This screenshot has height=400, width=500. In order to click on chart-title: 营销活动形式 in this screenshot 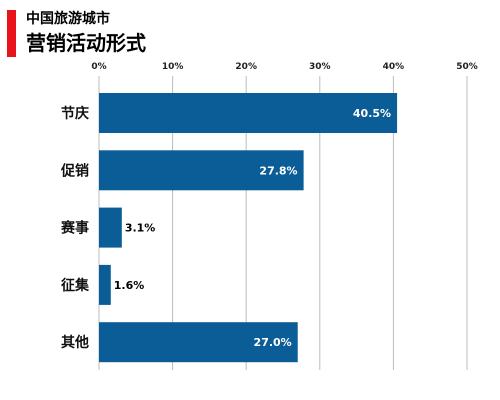, I will do `click(86, 43)`.